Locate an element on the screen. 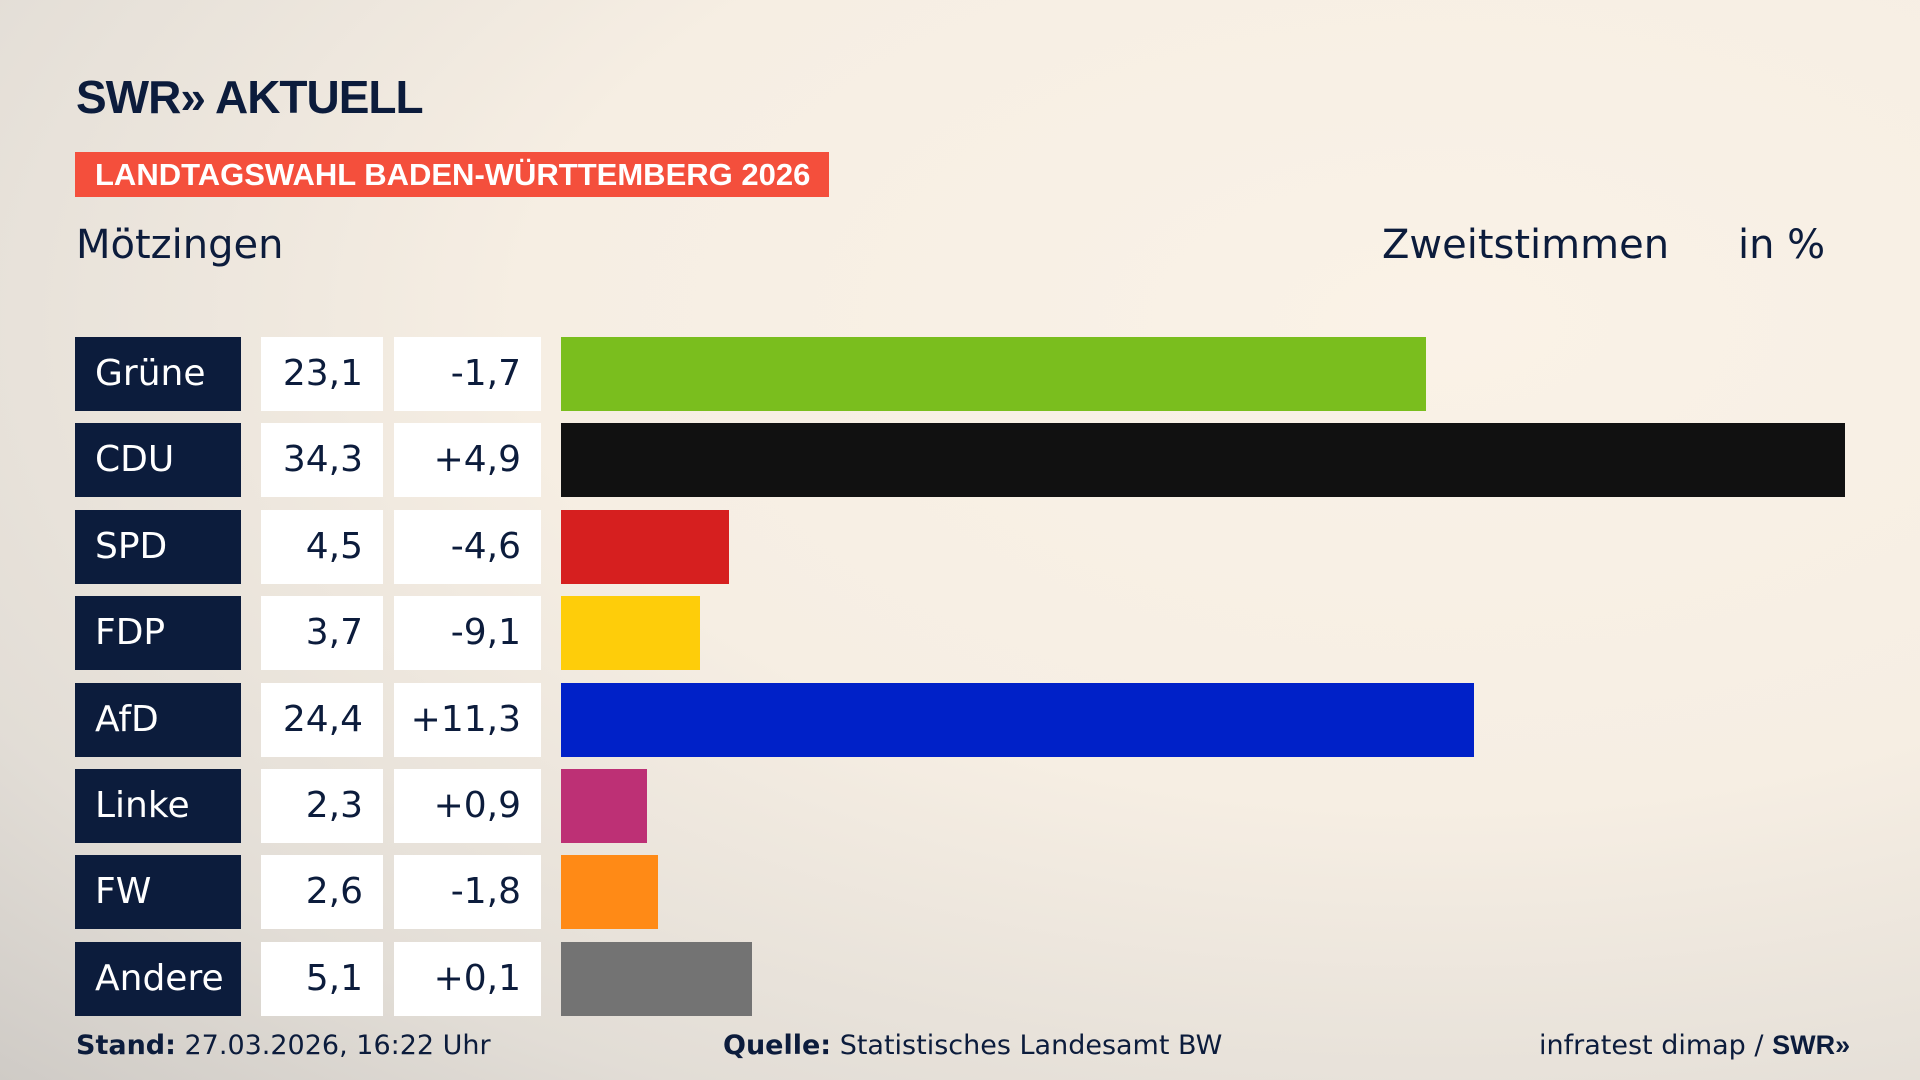 The width and height of the screenshot is (1920, 1080). value-label: 34,3 is located at coordinates (322, 460).